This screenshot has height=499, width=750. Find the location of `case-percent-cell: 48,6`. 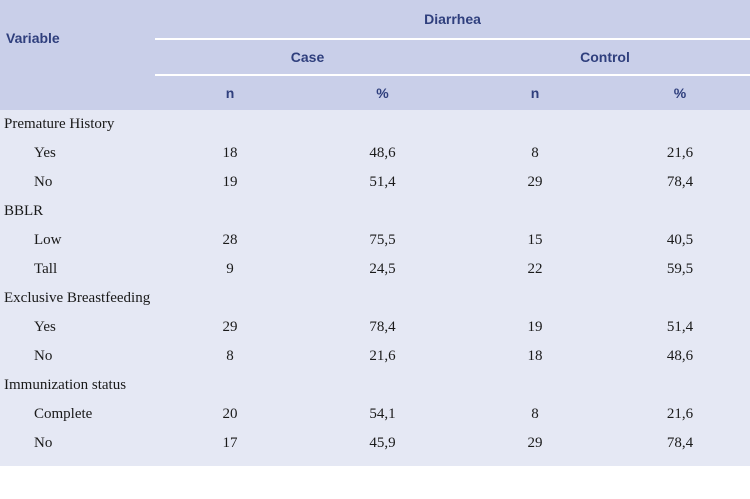

case-percent-cell: 48,6 is located at coordinates (382, 153).